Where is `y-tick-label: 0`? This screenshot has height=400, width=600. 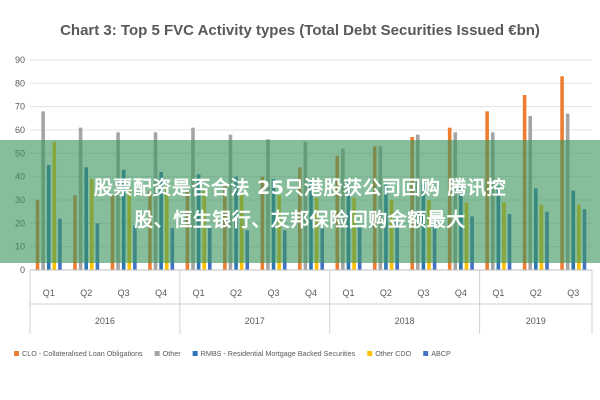
y-tick-label: 0 is located at coordinates (22, 270).